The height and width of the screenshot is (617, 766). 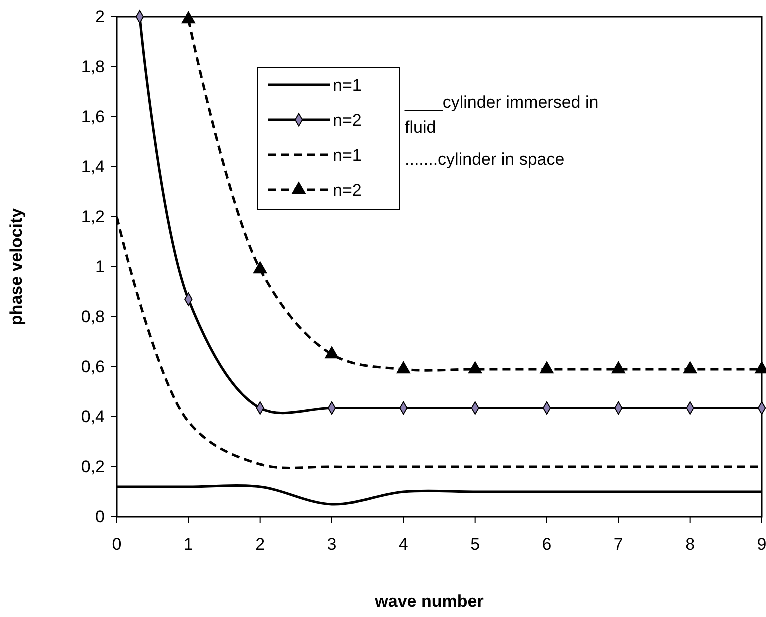 I want to click on x-tick-label: 8, so click(x=691, y=544).